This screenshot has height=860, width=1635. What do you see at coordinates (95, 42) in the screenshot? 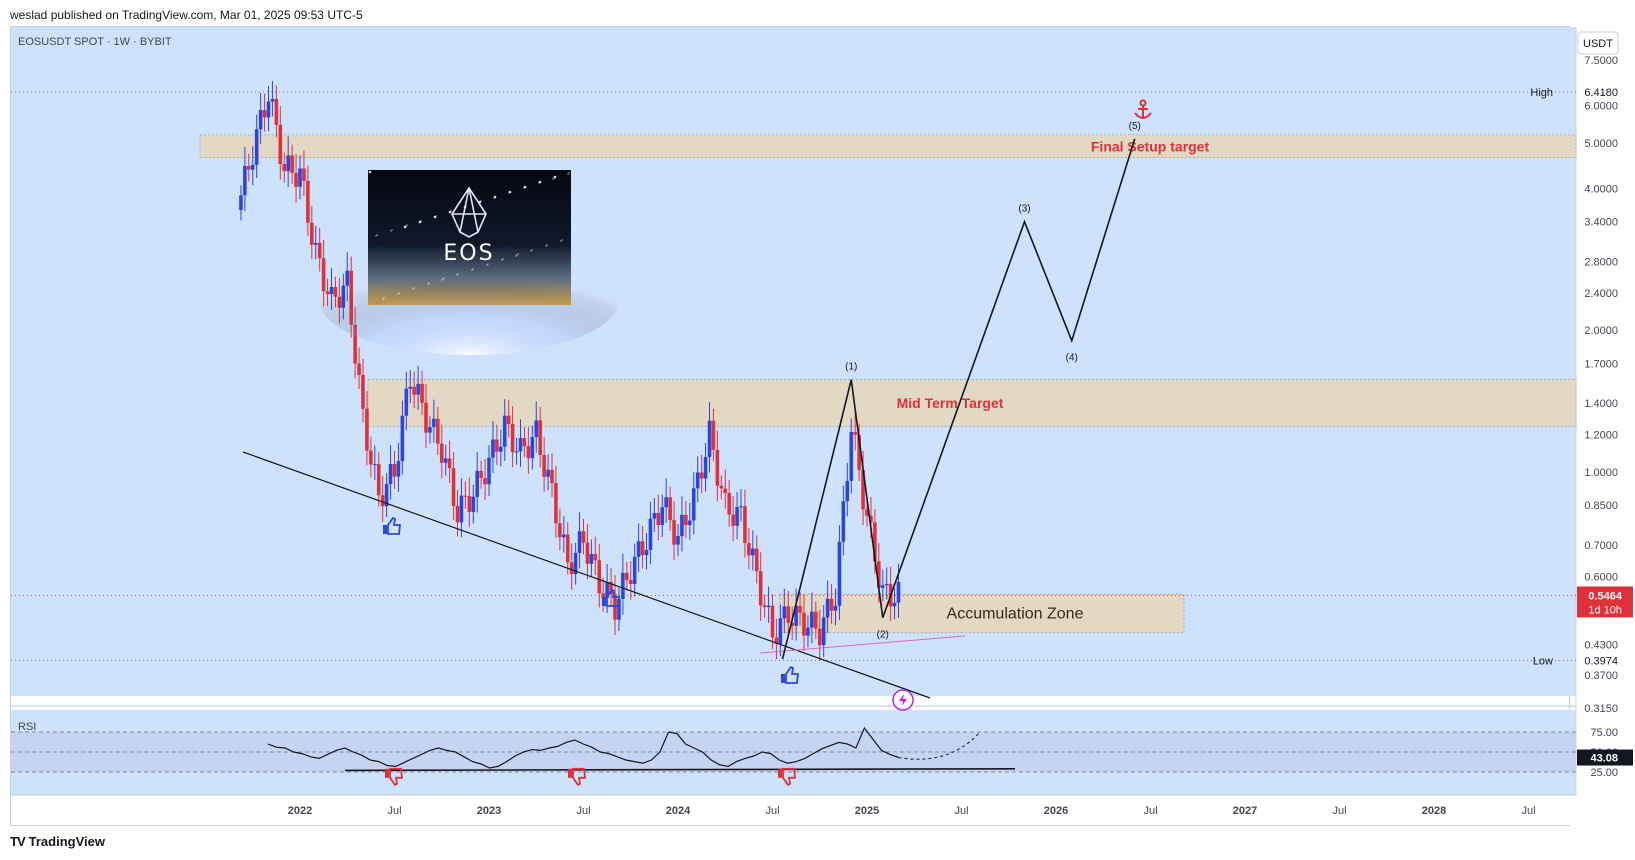
I see `symbol-label: EOSUSDT SPOT · 1W · BYBIT` at bounding box center [95, 42].